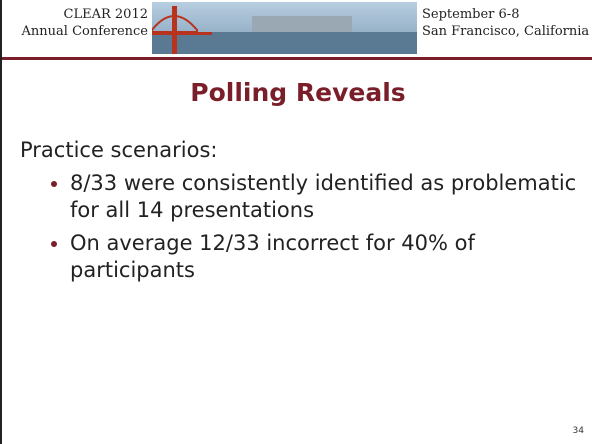  Describe the element at coordinates (284, 28) in the screenshot. I see `banner-image` at that location.